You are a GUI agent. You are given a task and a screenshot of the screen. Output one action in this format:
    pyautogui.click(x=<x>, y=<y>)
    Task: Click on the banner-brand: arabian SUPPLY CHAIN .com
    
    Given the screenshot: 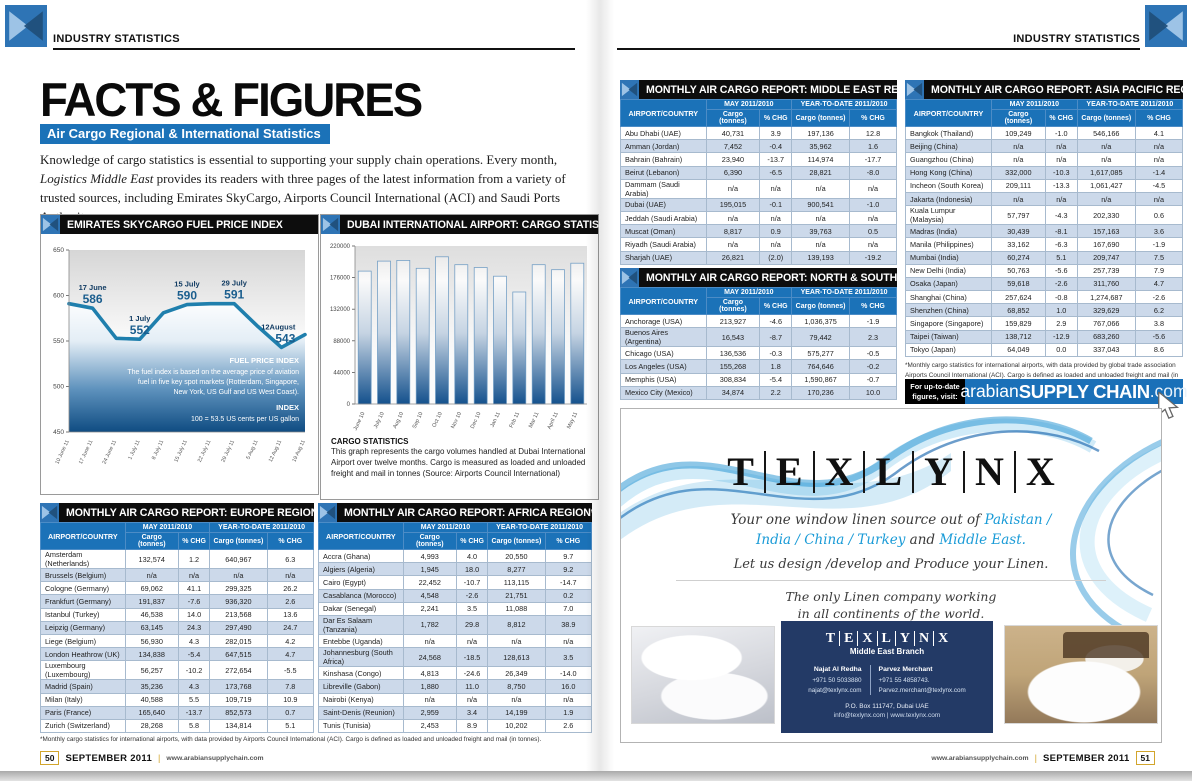 What is the action you would take?
    pyautogui.click(x=1074, y=391)
    